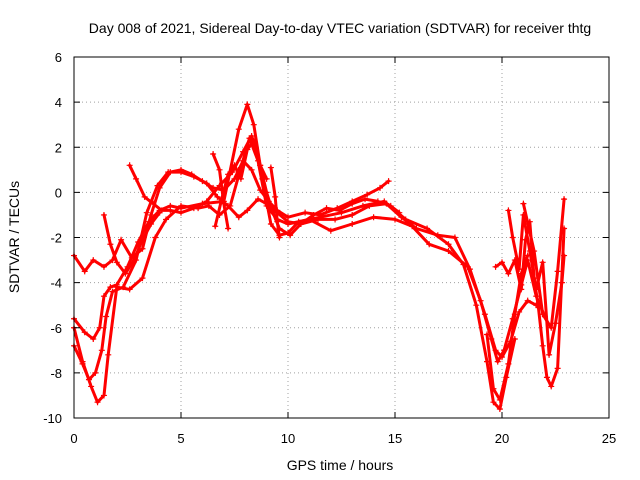 The image size is (640, 480). Describe the element at coordinates (73, 438) in the screenshot. I see `x-tick-label: 0` at that location.